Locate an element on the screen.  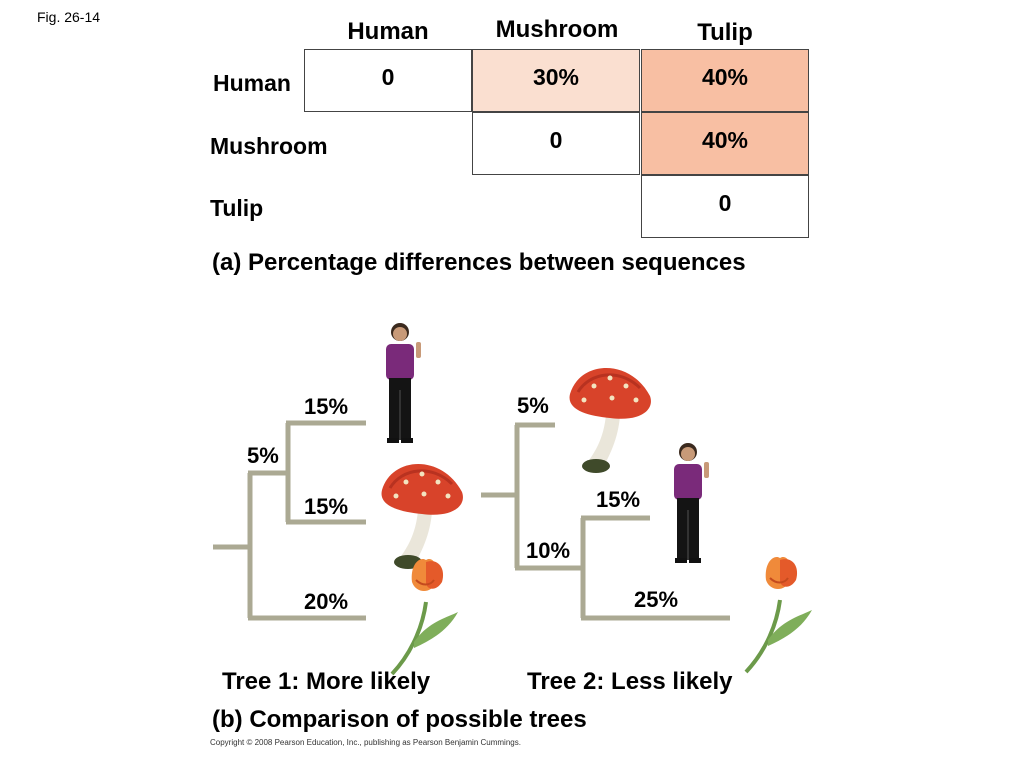
tree1-label: Tree 1: More likely is located at coordinates (326, 681).